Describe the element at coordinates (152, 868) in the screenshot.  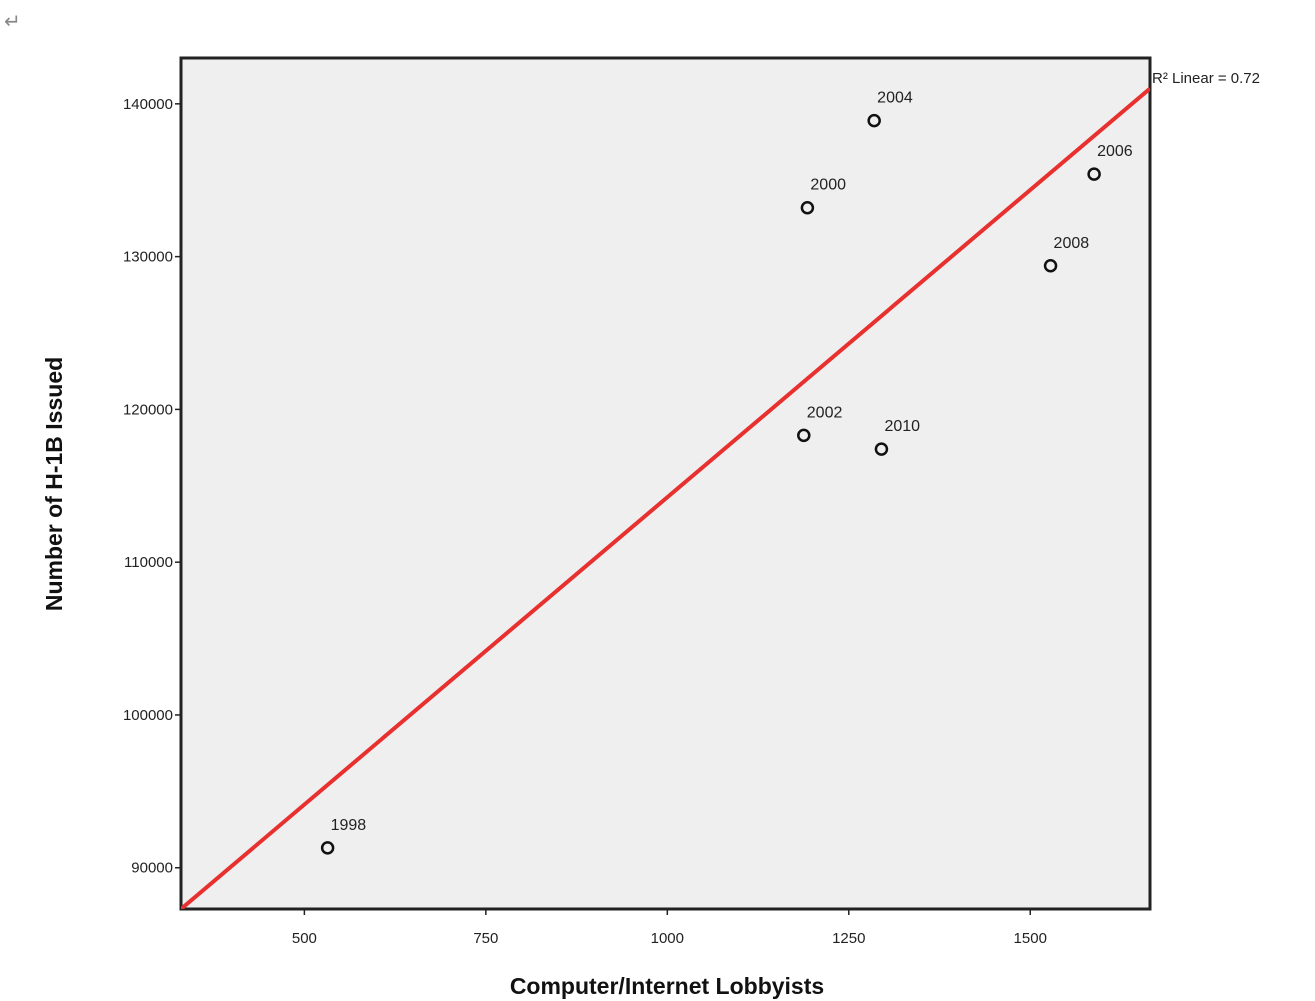
I see `y-tick-label-90000: 90000` at that location.